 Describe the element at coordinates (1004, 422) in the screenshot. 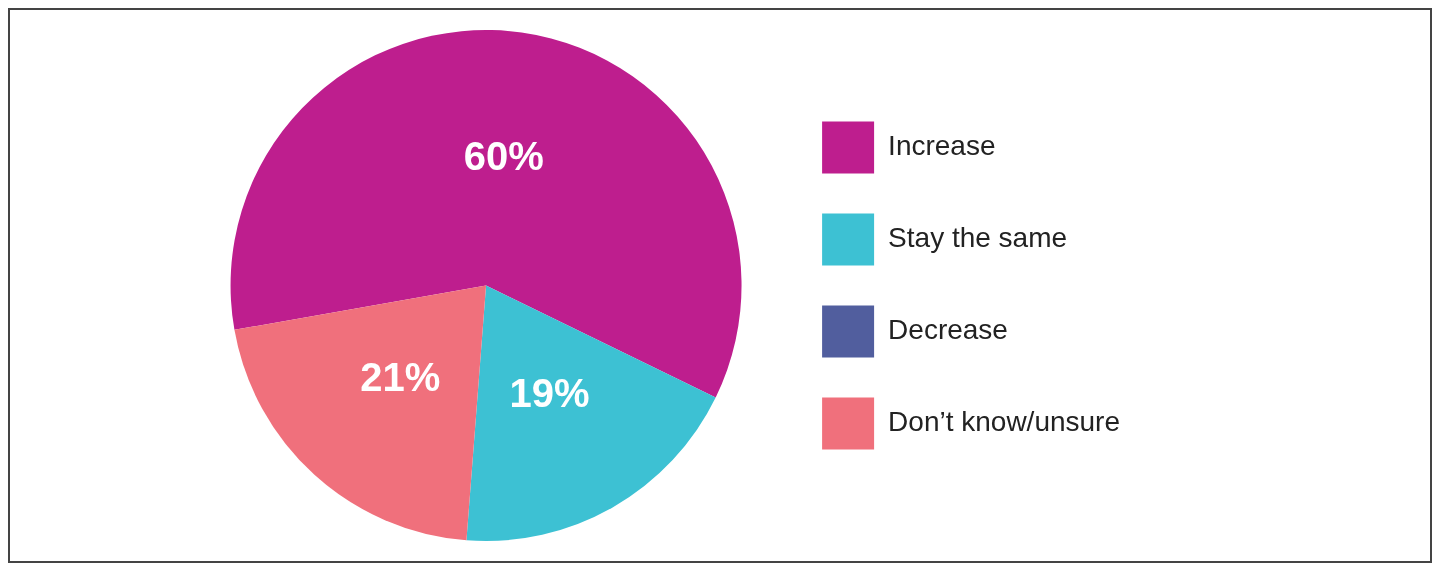

I see `legend-label: Don’t know/unsure` at that location.